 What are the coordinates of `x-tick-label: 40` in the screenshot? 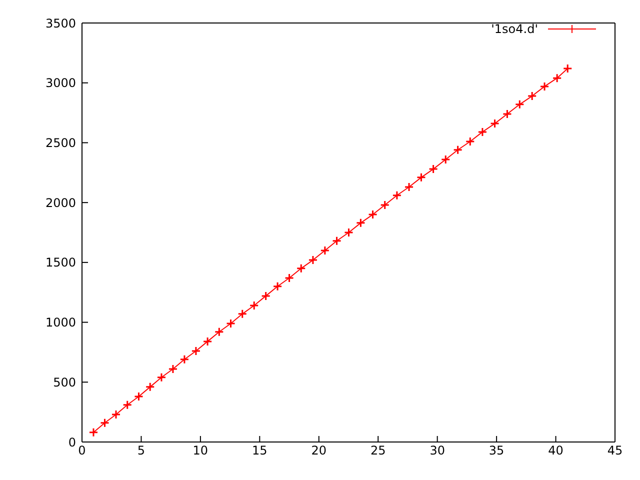 It's located at (556, 451).